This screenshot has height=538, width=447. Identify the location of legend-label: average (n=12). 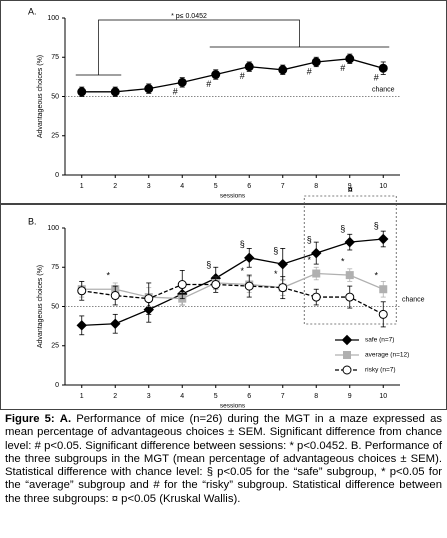
(387, 355).